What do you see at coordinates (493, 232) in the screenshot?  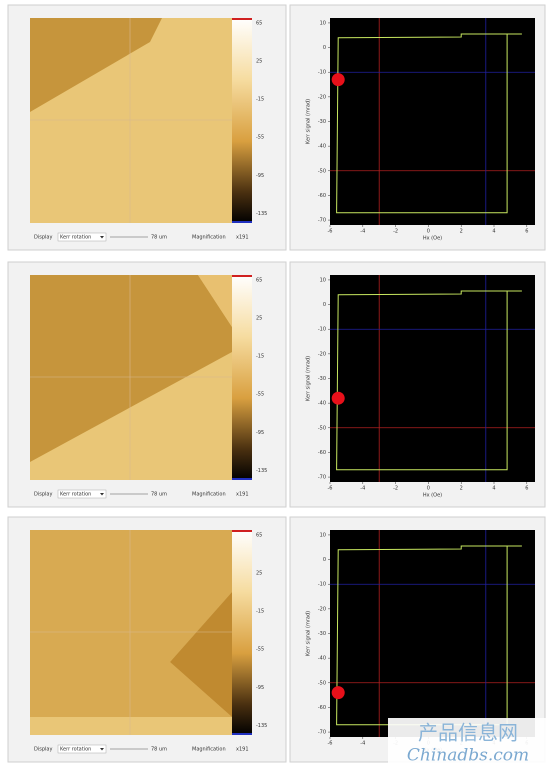 I see `x-tick-label: 4` at bounding box center [493, 232].